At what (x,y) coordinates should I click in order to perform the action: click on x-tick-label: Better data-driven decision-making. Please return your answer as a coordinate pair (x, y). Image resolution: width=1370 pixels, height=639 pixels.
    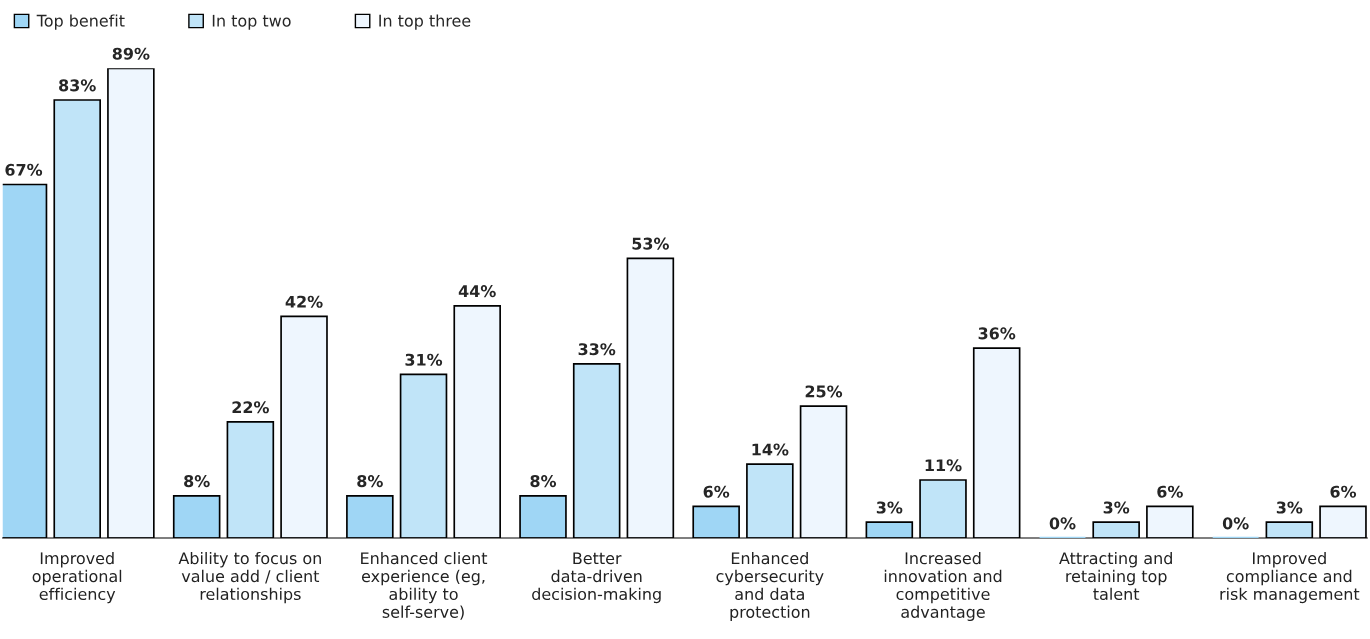
    Looking at the image, I should click on (596, 578).